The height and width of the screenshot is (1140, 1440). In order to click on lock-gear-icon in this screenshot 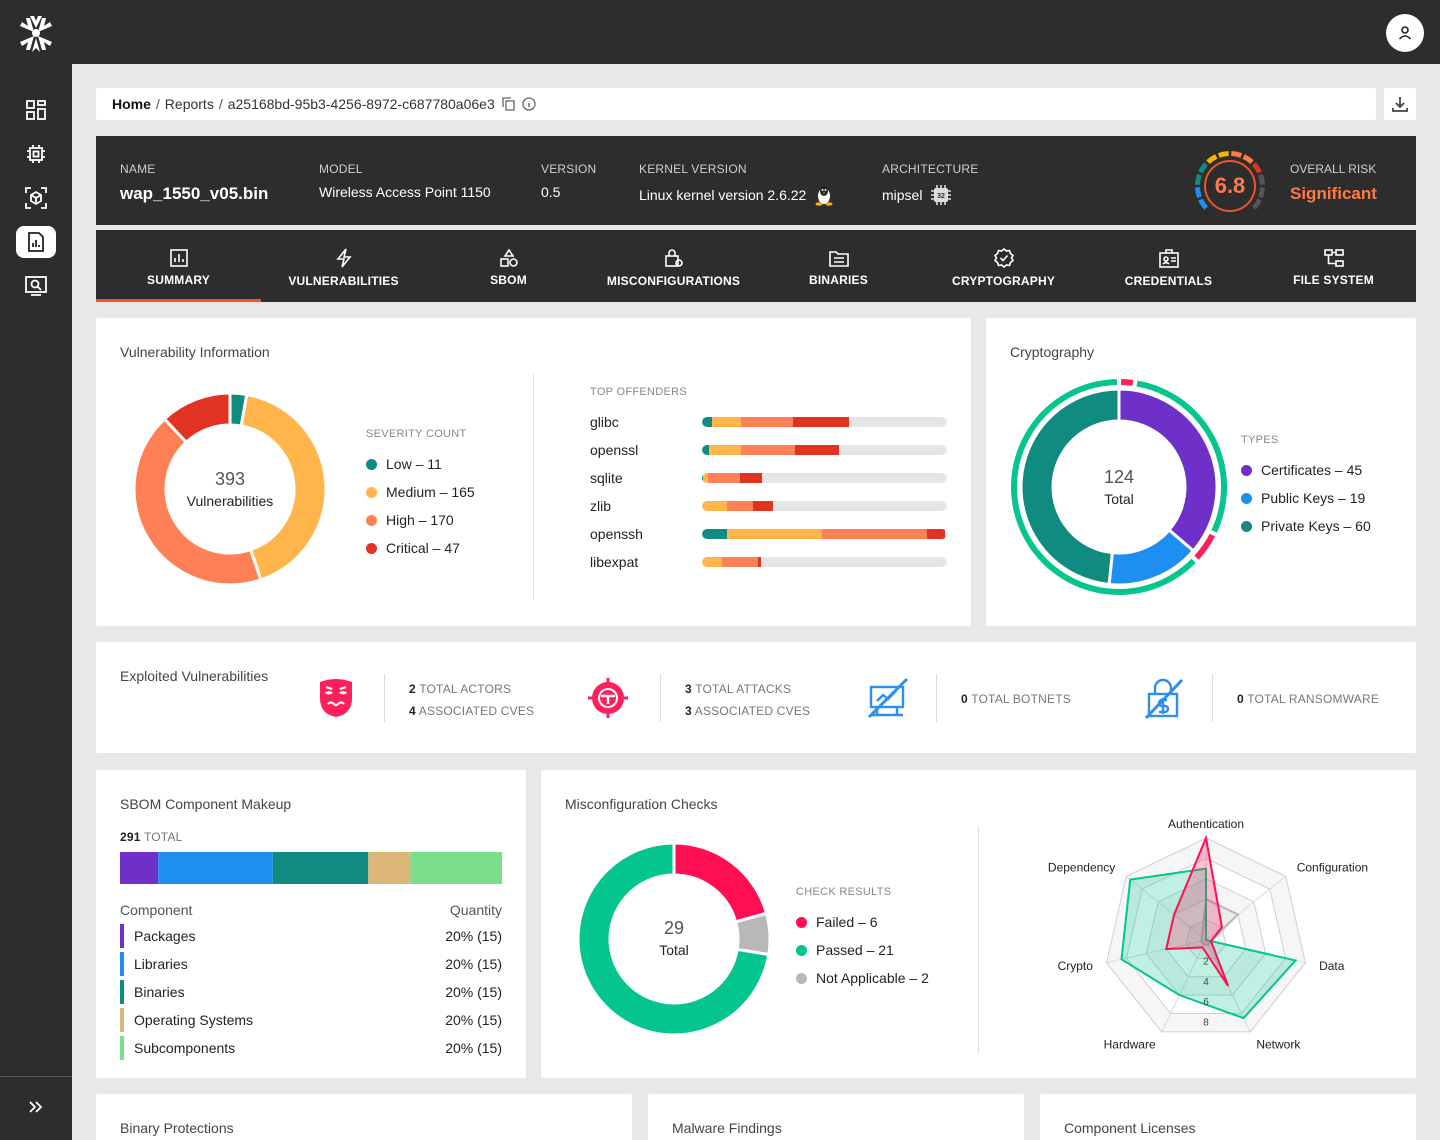, I will do `click(673, 258)`.